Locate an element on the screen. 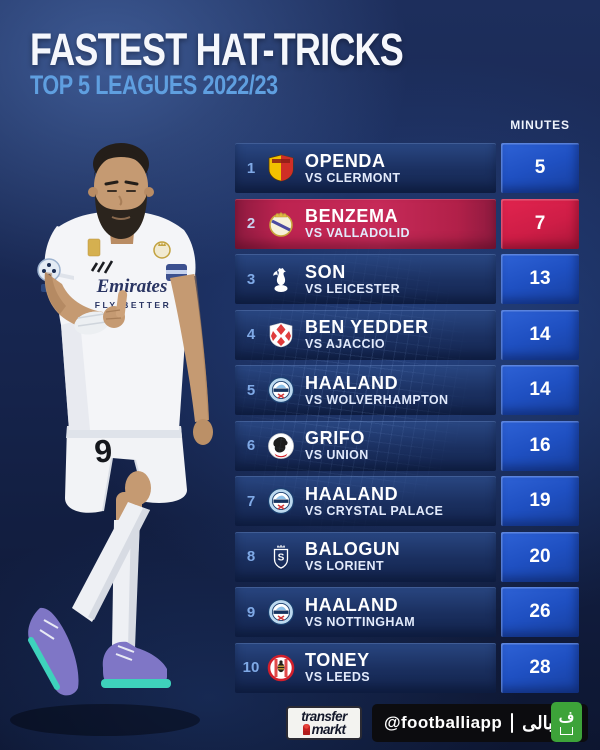 Image resolution: width=600 pixels, height=750 pixels. player-cell: 6 GRIFO VS UNION is located at coordinates (365, 445).